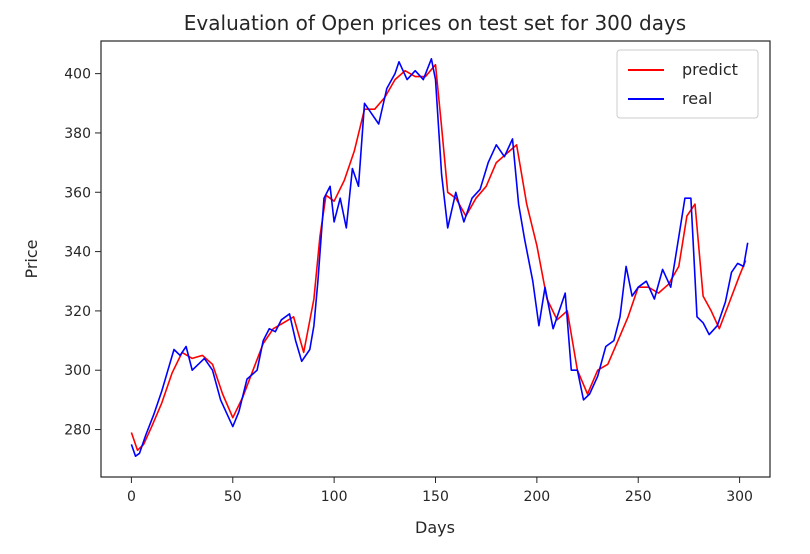 The image size is (810, 554). What do you see at coordinates (435, 497) in the screenshot?
I see `x-tick-label: 150` at bounding box center [435, 497].